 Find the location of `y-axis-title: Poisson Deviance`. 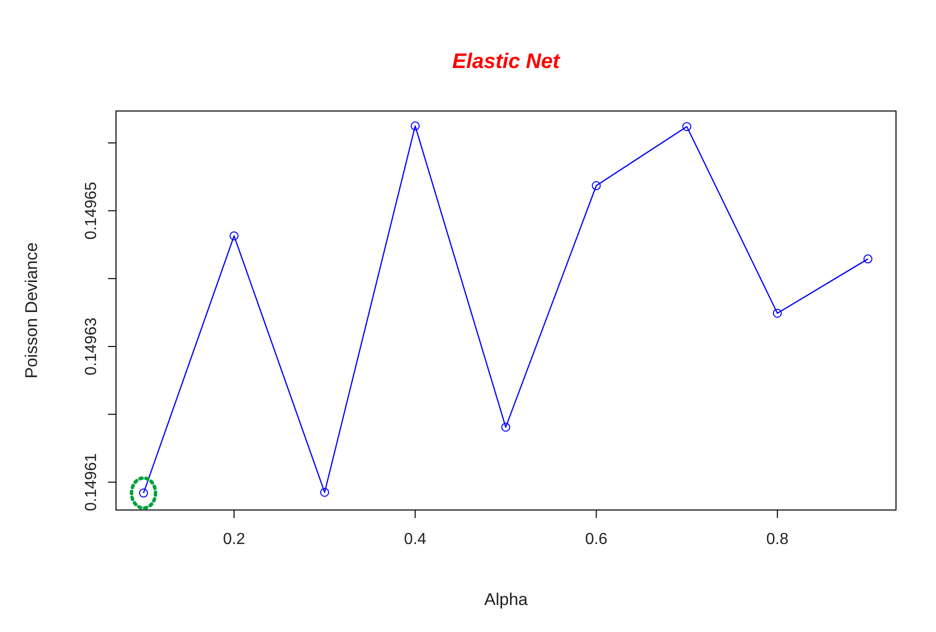

y-axis-title: Poisson Deviance is located at coordinates (31, 310).